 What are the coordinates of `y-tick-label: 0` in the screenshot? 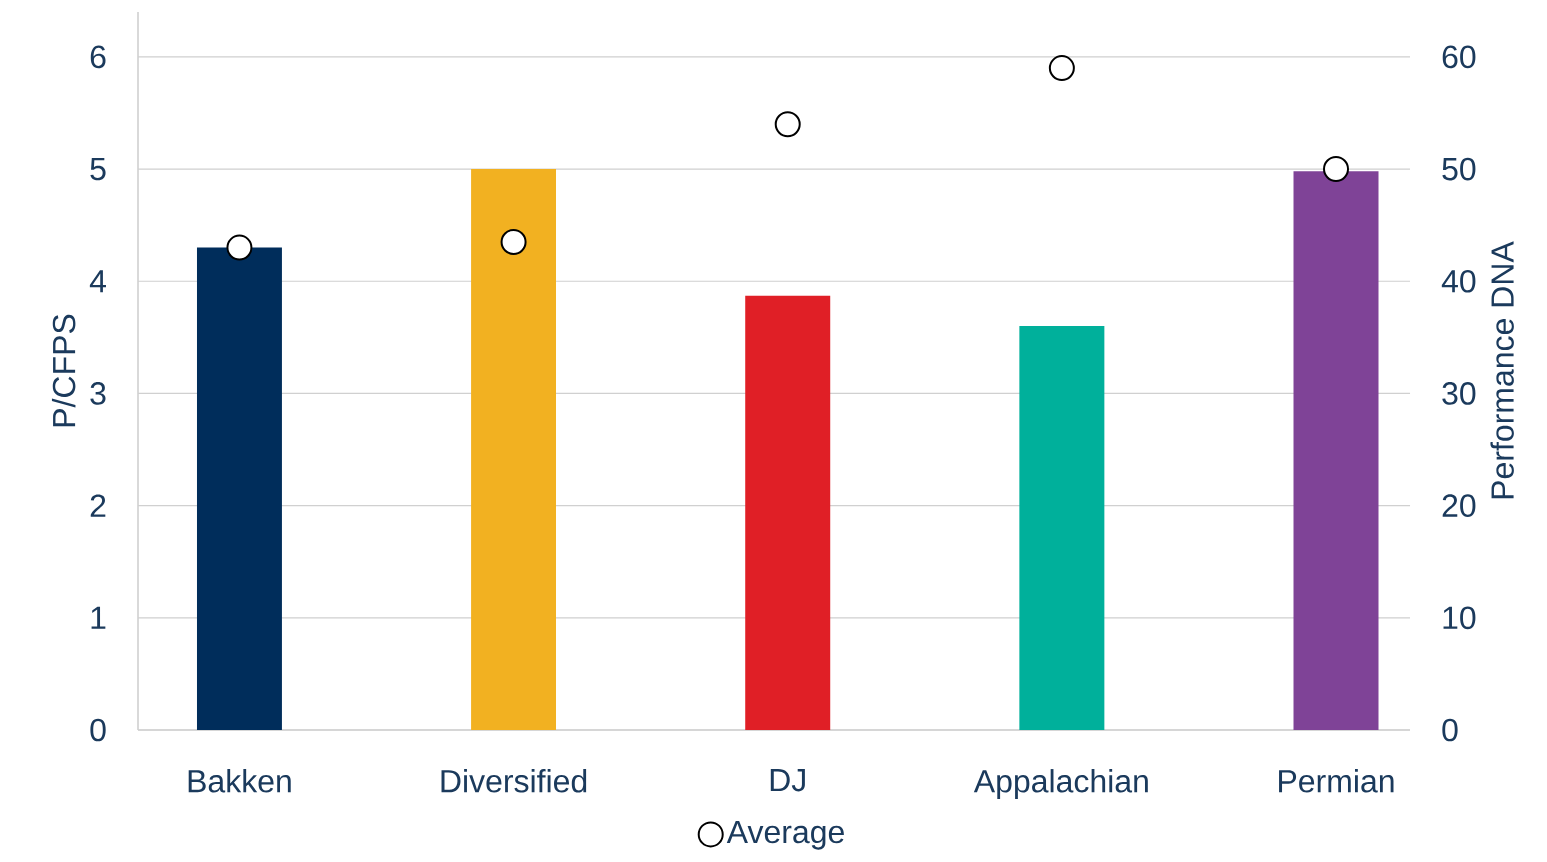 It's located at (98, 730).